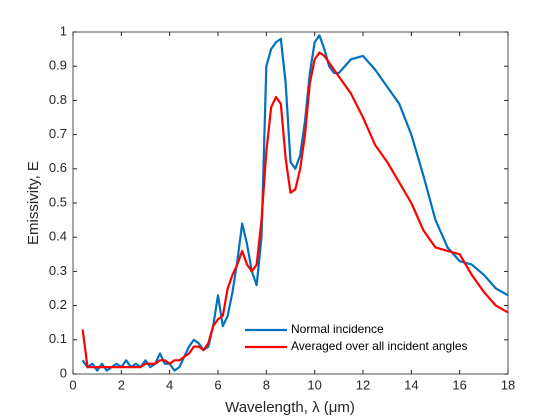 This screenshot has height=420, width=560. I want to click on x-tick-label: 16, so click(459, 384).